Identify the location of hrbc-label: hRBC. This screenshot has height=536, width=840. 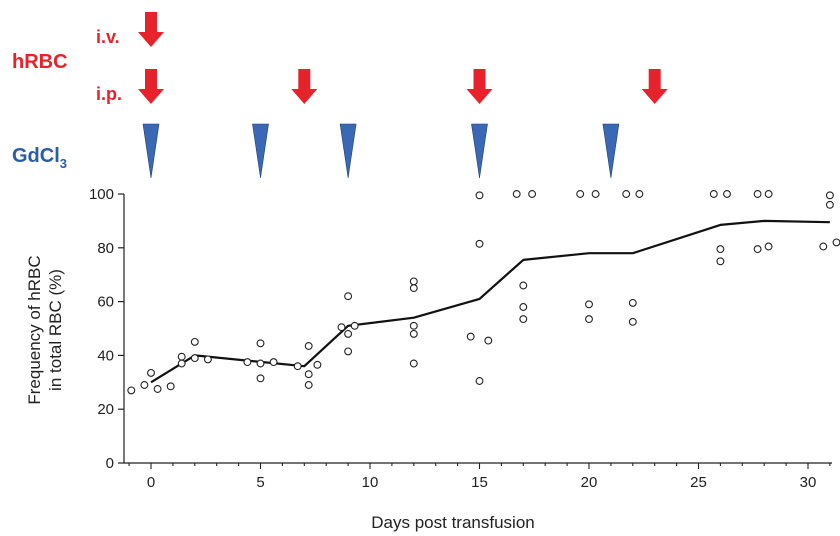
(40, 62).